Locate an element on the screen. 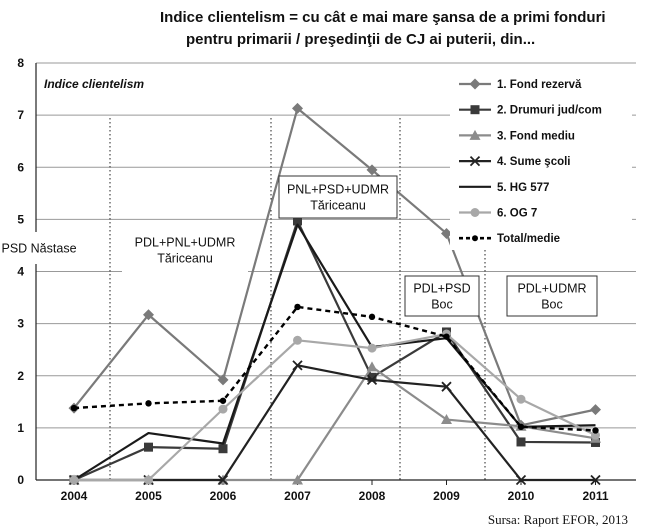 Image resolution: width=650 pixels, height=531 pixels. legend-entry: 2. Drumuri jud/com is located at coordinates (530, 111).